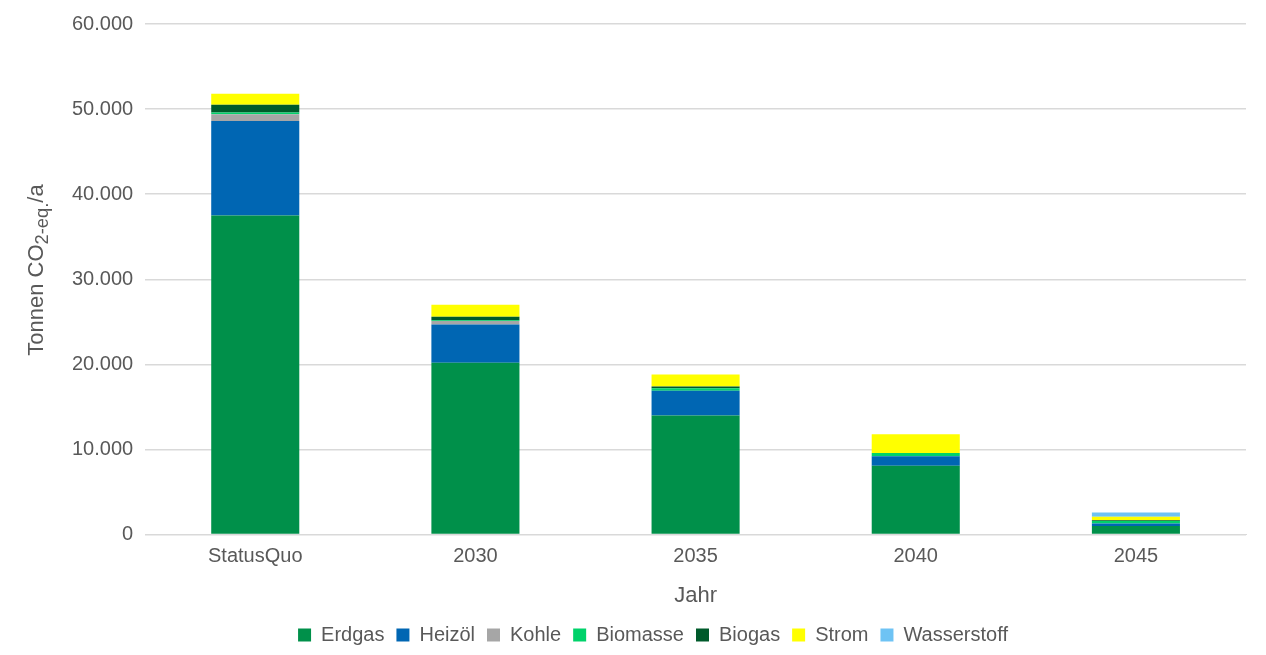 The width and height of the screenshot is (1266, 655). Describe the element at coordinates (749, 633) in the screenshot. I see `legend-label: Biogas` at that location.